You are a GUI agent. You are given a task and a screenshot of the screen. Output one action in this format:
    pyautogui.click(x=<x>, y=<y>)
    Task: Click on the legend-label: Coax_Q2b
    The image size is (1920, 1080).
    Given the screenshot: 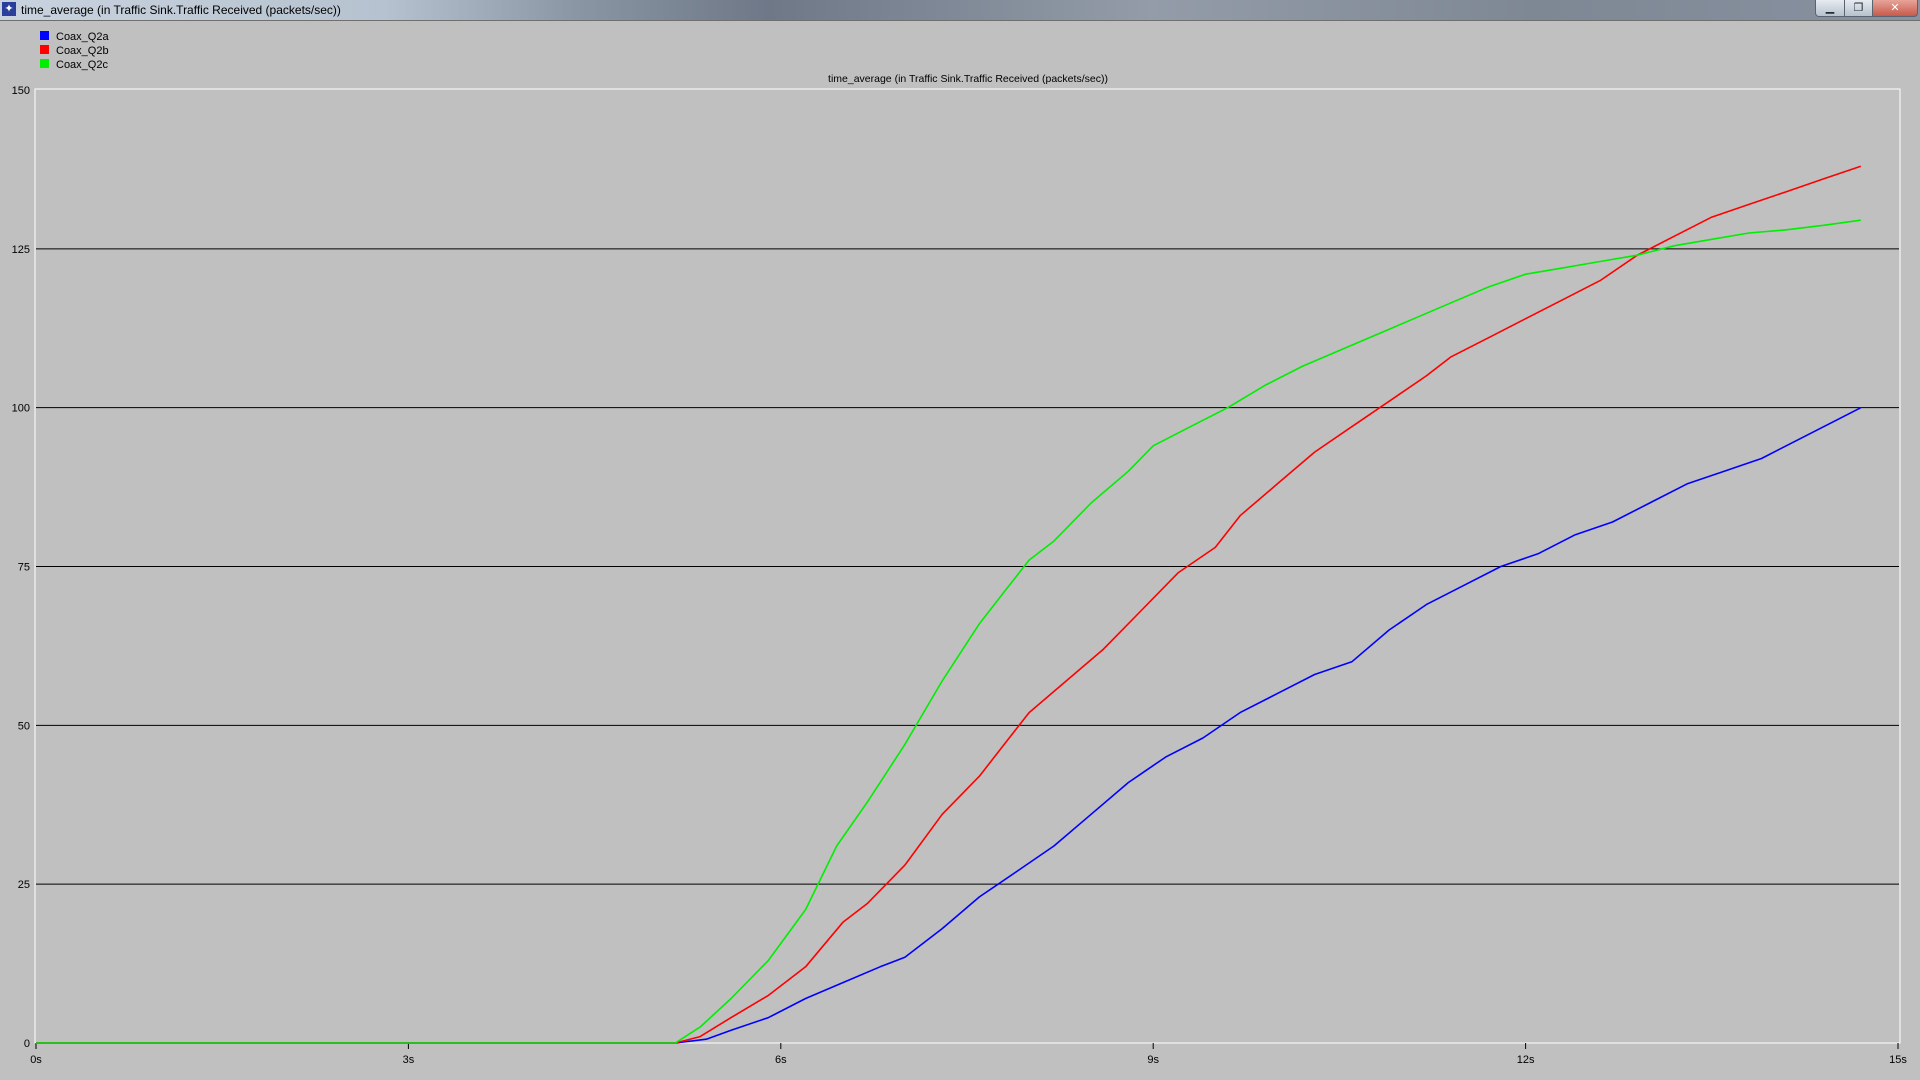 What is the action you would take?
    pyautogui.click(x=82, y=51)
    